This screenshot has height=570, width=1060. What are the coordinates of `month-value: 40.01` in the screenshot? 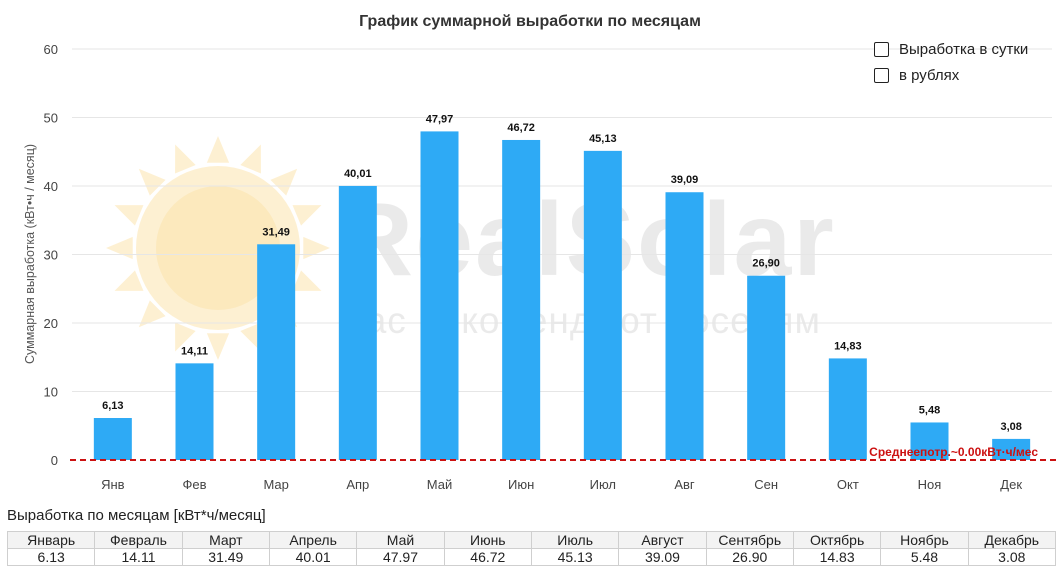 It's located at (313, 557).